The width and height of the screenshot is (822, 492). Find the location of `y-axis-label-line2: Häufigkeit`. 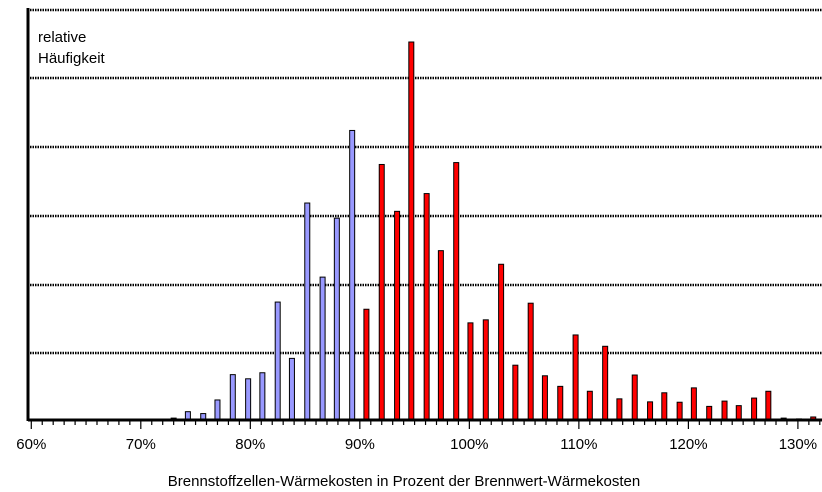

y-axis-label-line2: Häufigkeit is located at coordinates (72, 58).